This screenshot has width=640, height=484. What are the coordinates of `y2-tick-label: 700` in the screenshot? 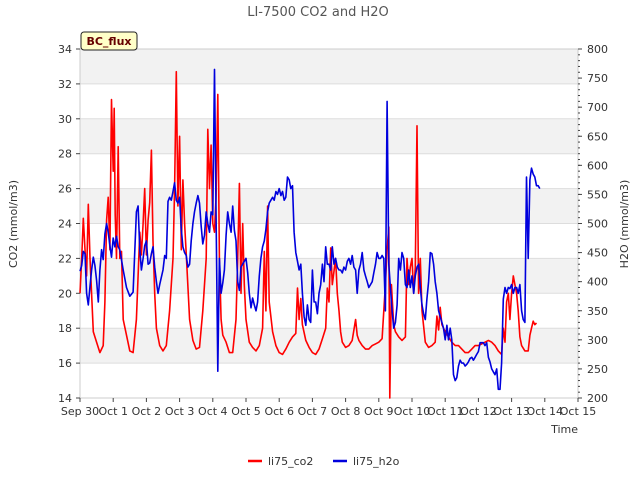 It's located at (597, 107).